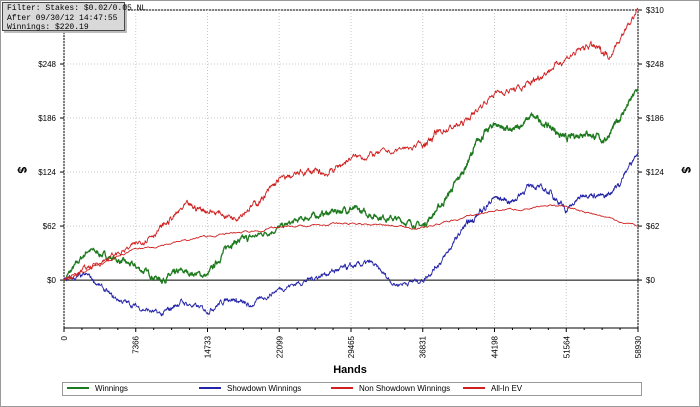 The height and width of the screenshot is (407, 700). What do you see at coordinates (638, 346) in the screenshot?
I see `x-tick-label: 58930` at bounding box center [638, 346].